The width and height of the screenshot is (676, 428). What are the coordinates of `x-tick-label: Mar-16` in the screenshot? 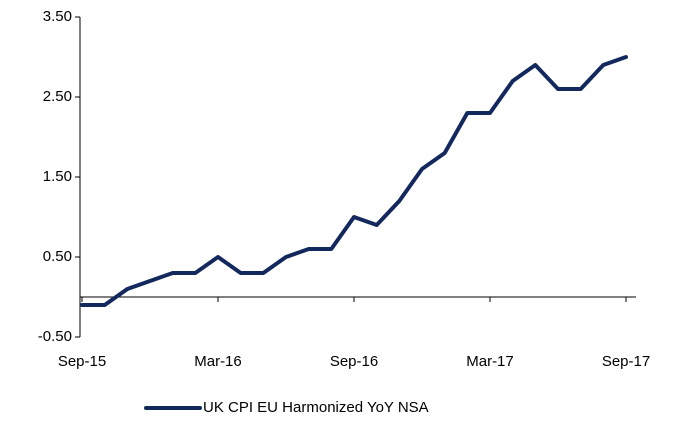 It's located at (218, 361).